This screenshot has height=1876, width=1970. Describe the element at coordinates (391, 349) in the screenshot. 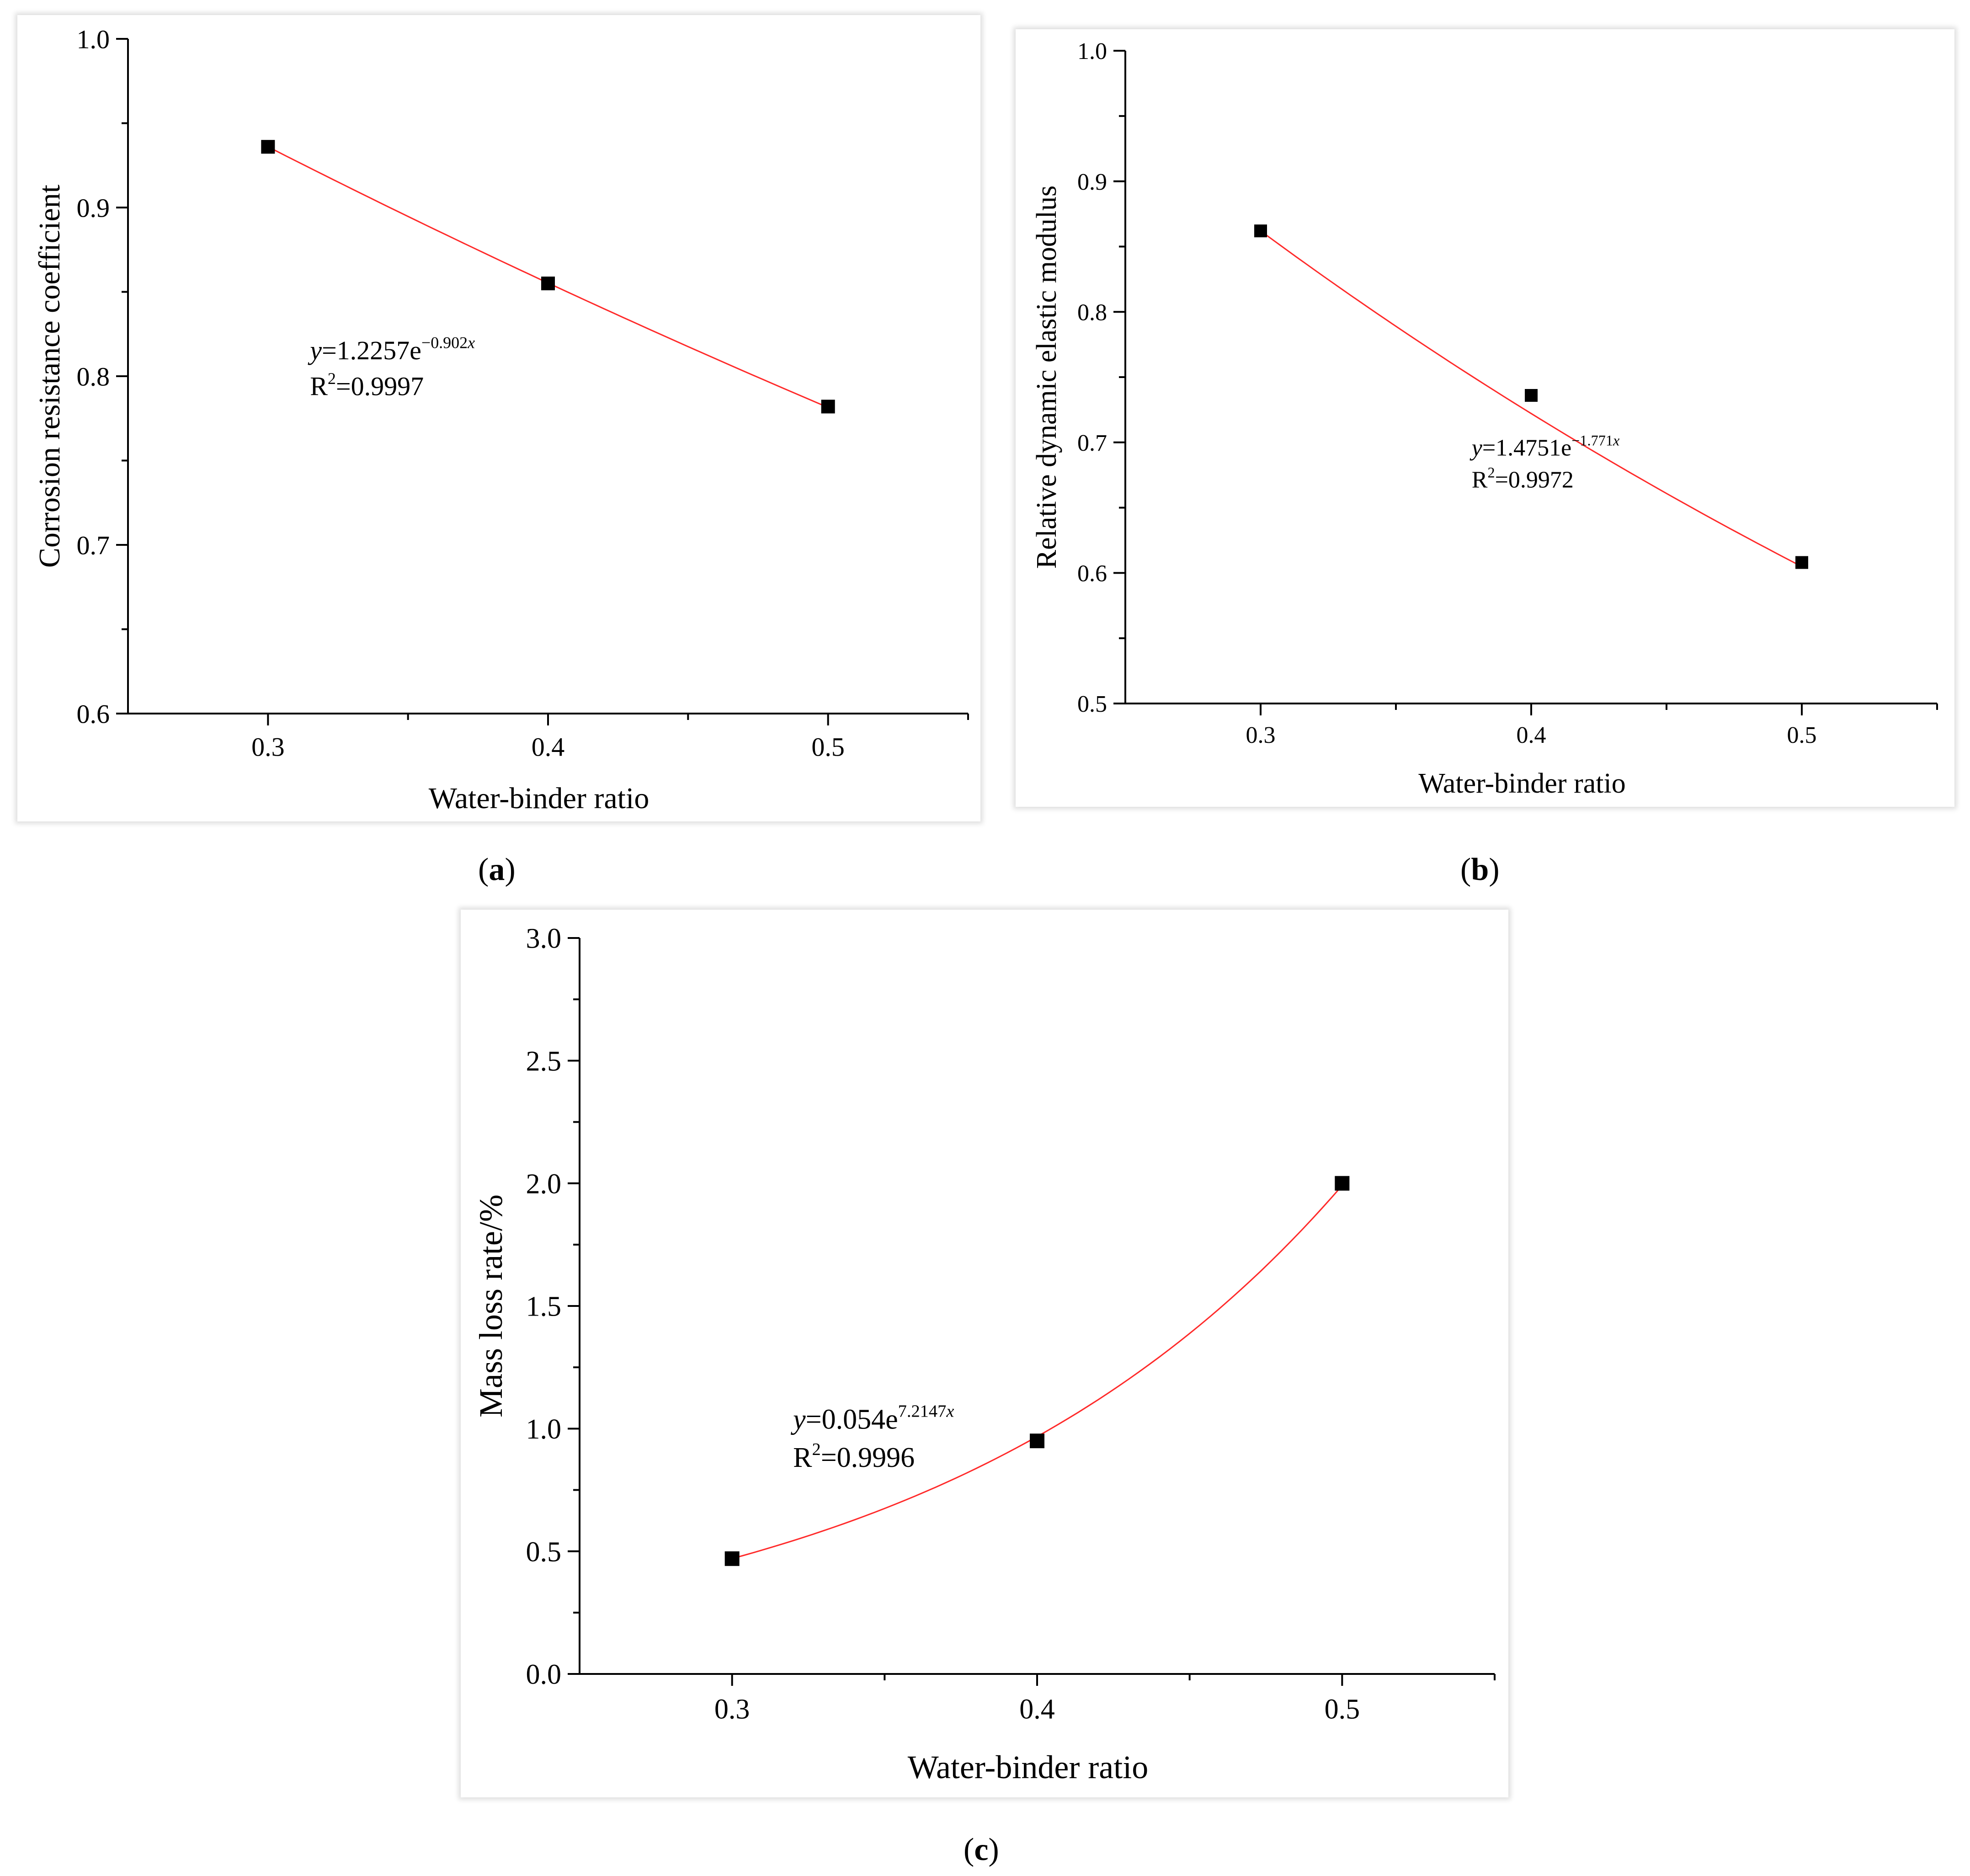

I see `fit-equation: y=1.2257e−0.902x` at that location.